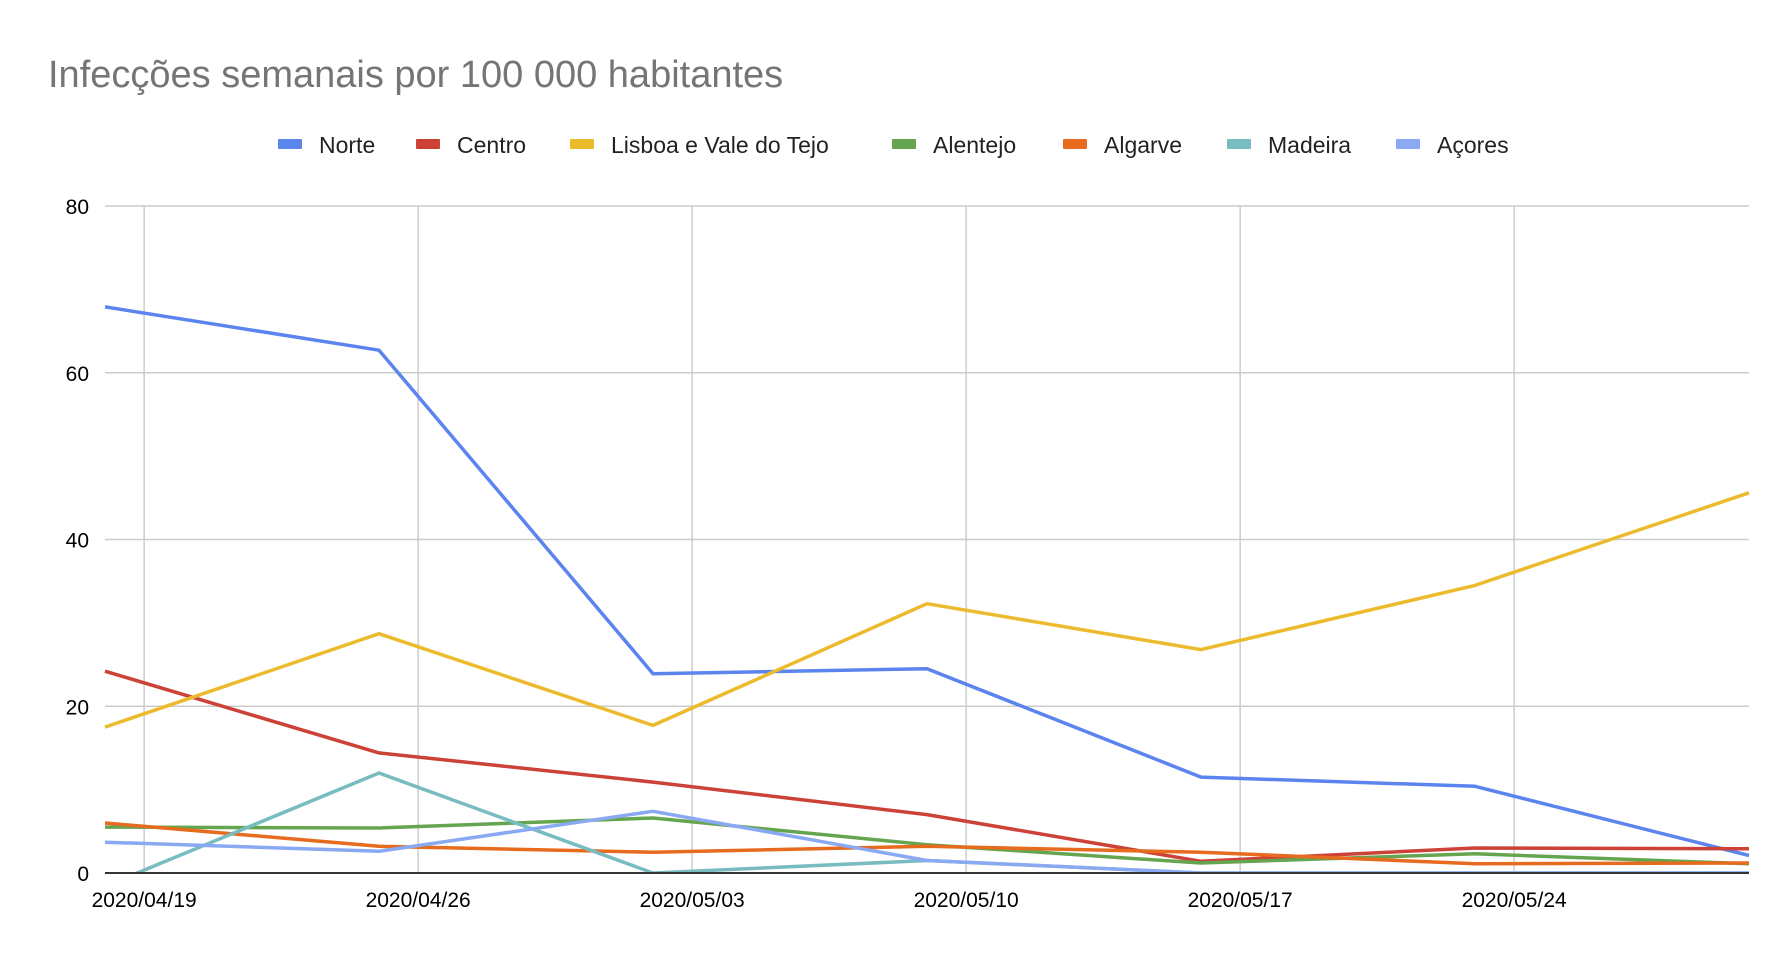 The height and width of the screenshot is (958, 1787). I want to click on legend-item: Norte, so click(326, 145).